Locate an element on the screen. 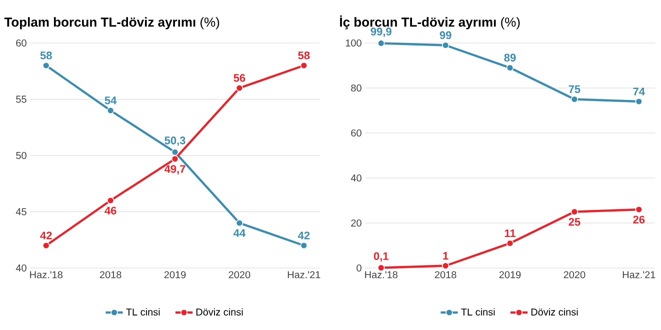 The width and height of the screenshot is (661, 330). data-label: 50,3 is located at coordinates (175, 141).